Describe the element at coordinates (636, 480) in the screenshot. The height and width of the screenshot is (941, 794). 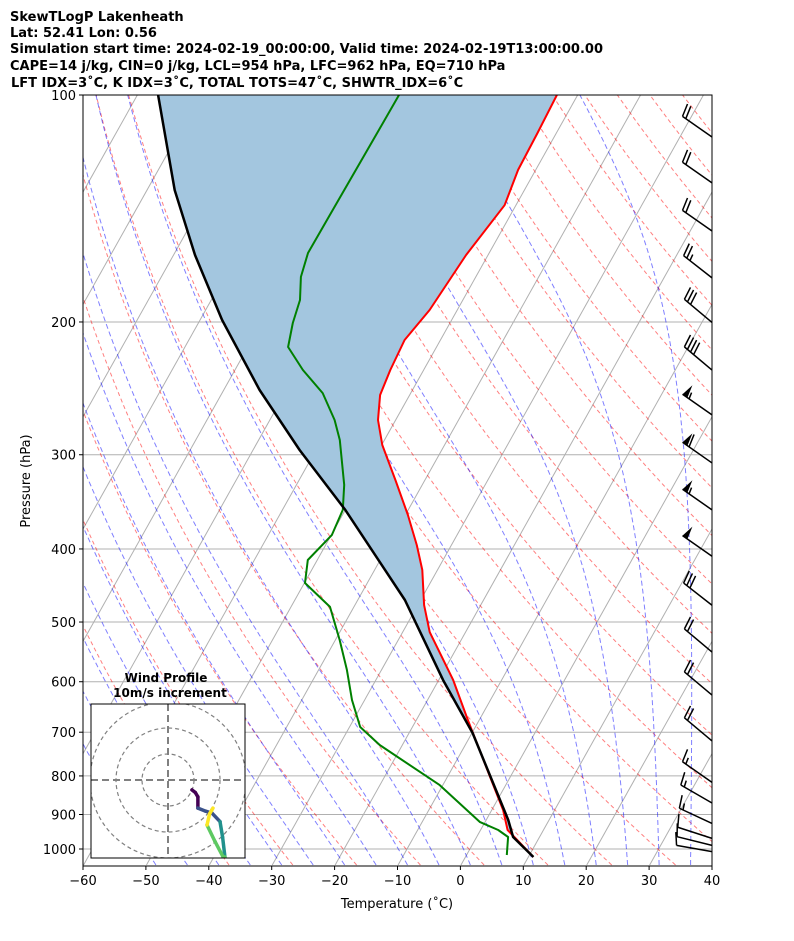
I see `moist-adiabat-line` at that location.